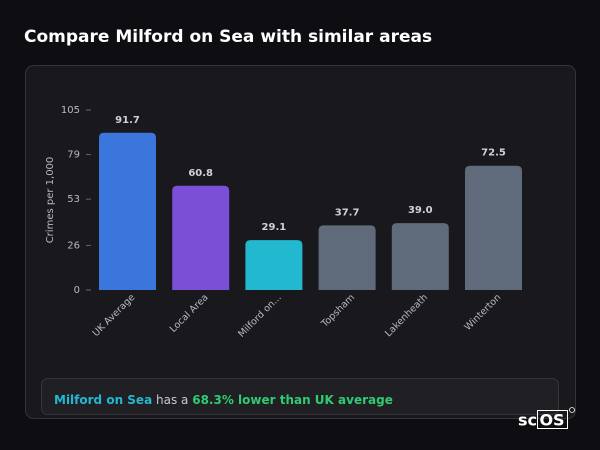  I want to click on logo-box, so click(552, 419).